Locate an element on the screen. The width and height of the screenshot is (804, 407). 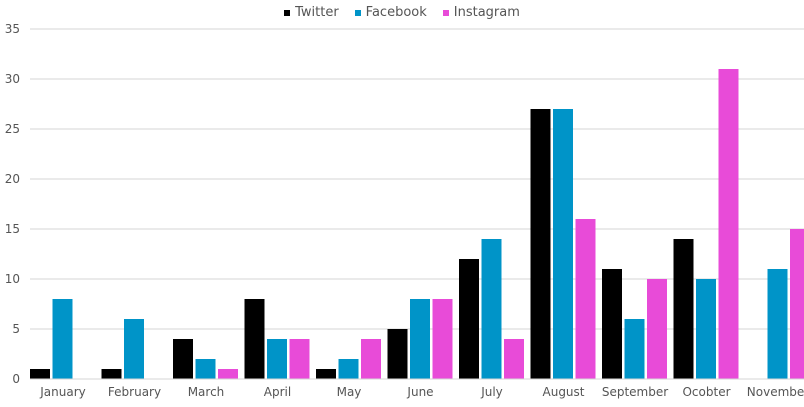
y-tick-label: 0 is located at coordinates (16, 379).